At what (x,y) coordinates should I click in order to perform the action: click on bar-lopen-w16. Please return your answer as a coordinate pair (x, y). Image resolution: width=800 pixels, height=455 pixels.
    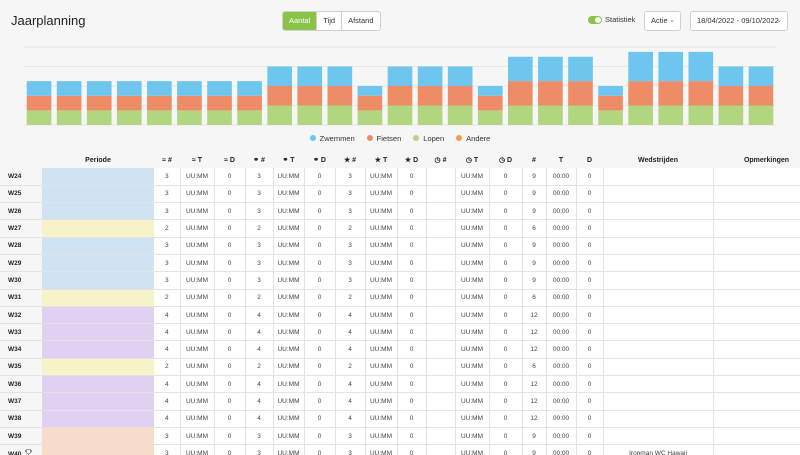
    Looking at the image, I should click on (39, 118).